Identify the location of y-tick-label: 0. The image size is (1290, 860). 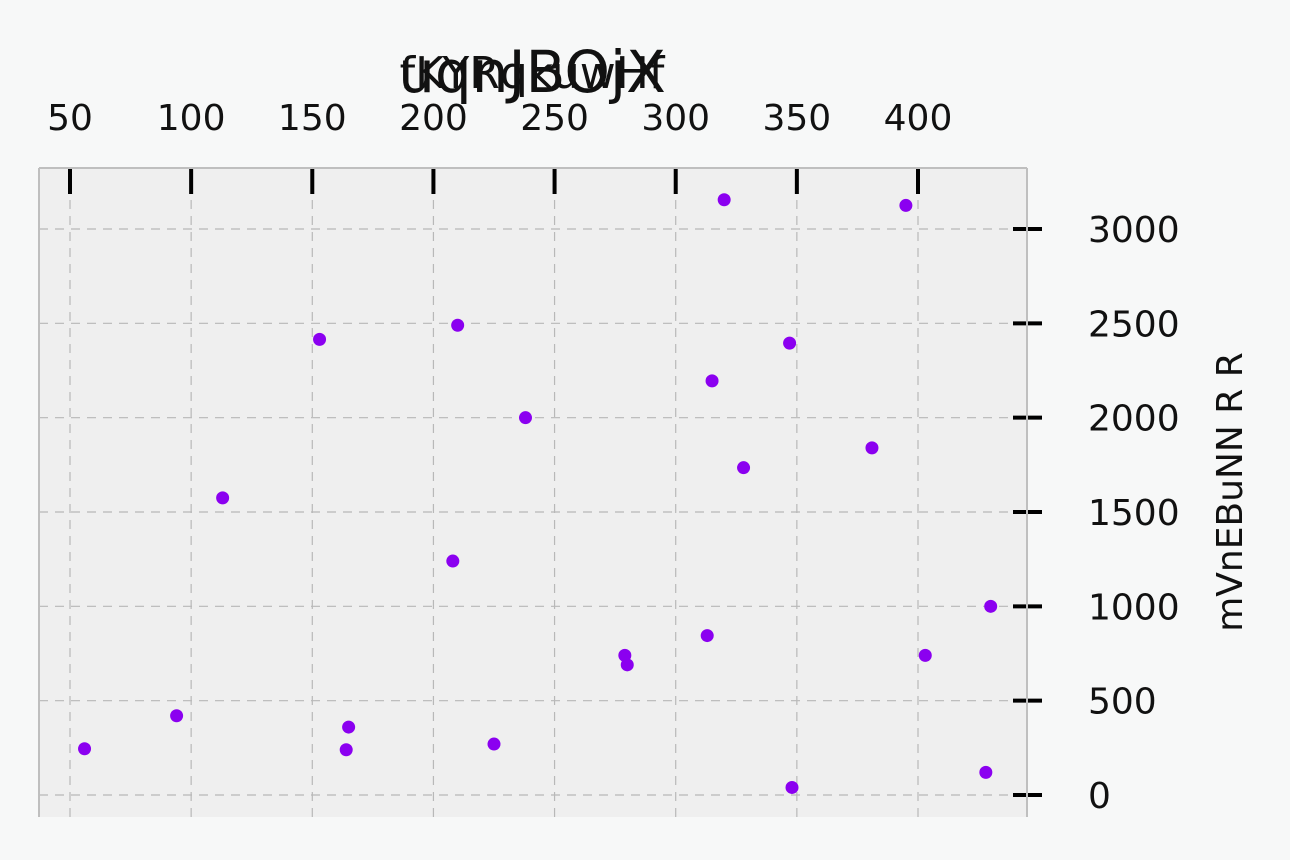
(1099, 796).